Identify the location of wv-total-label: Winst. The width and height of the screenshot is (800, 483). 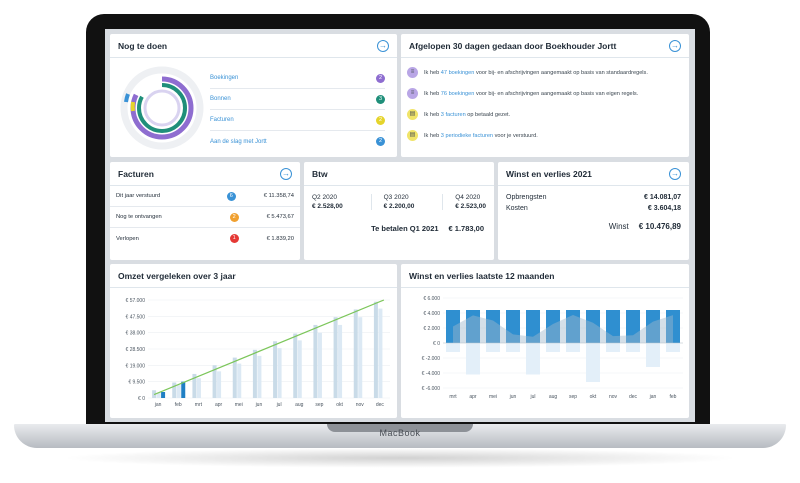
(618, 226).